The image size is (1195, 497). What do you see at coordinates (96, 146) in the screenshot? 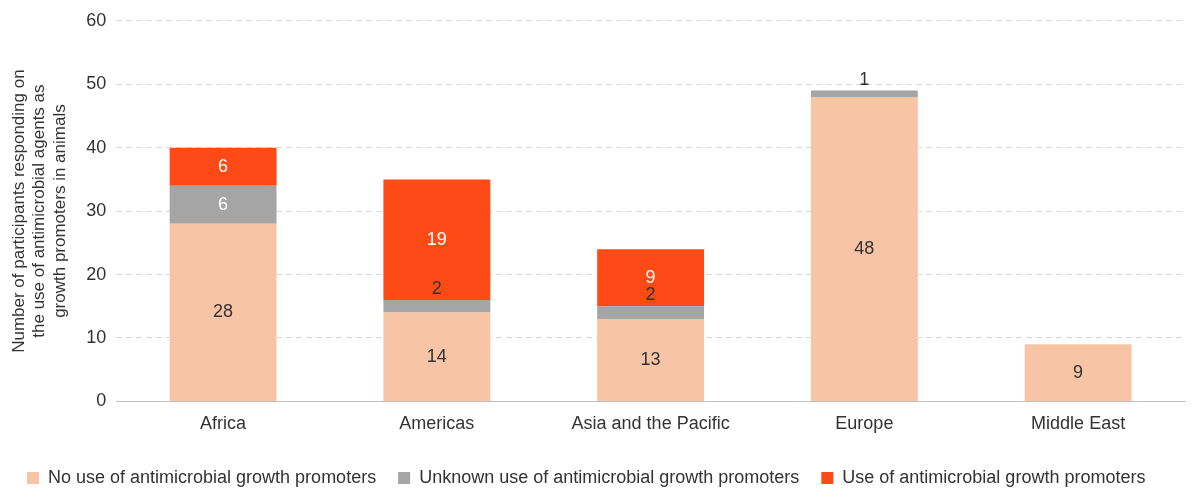
I see `y-tick-label: 40` at bounding box center [96, 146].